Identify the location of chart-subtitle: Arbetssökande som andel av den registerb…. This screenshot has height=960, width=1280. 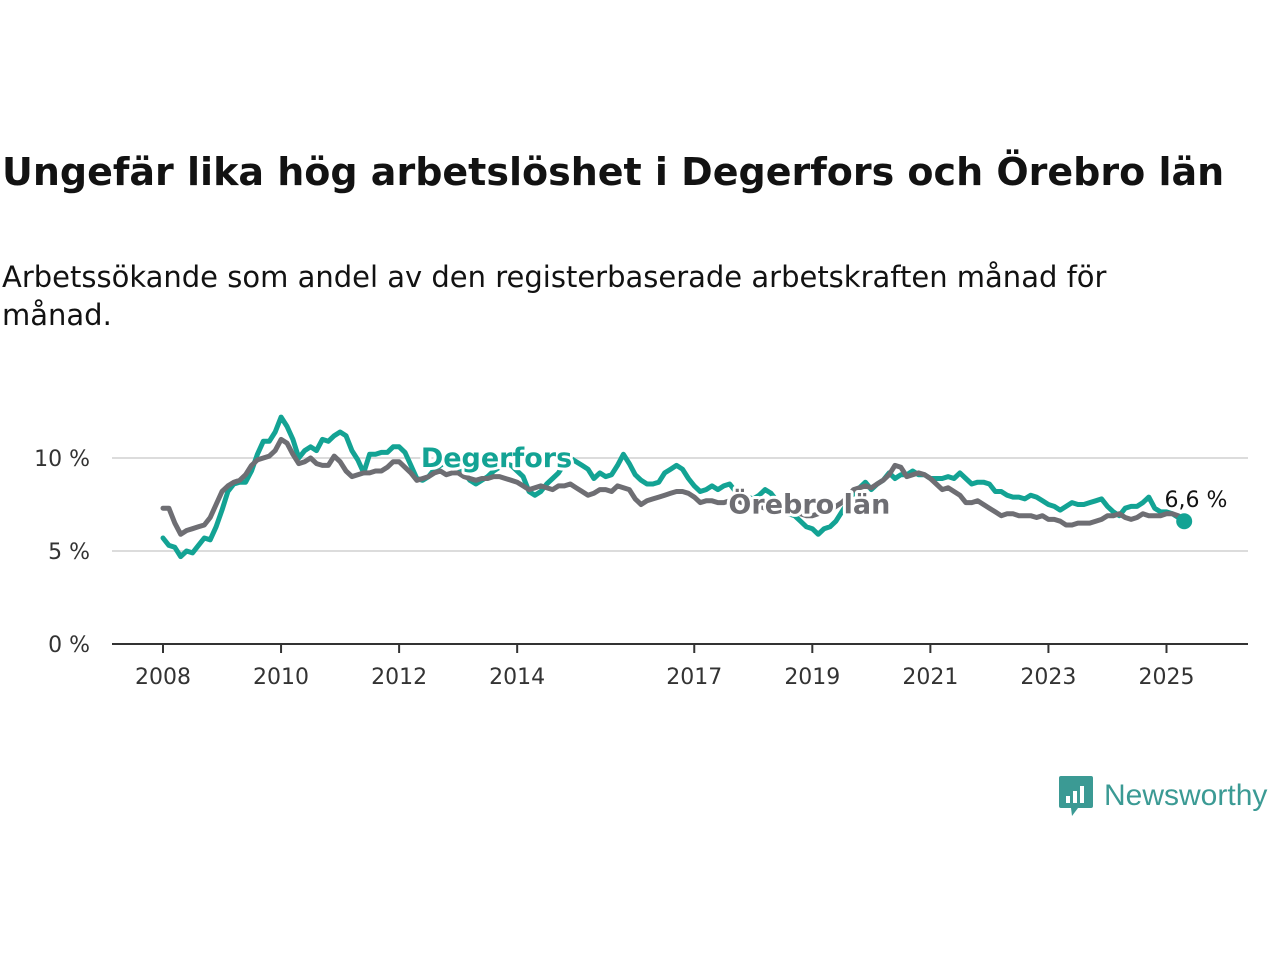
(554, 296).